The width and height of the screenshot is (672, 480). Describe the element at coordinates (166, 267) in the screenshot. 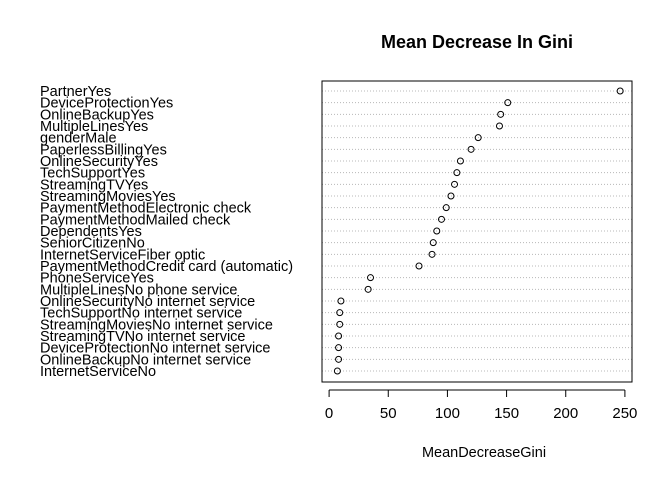

I see `category-label: PaymentMethodCredit card (automatic)` at that location.